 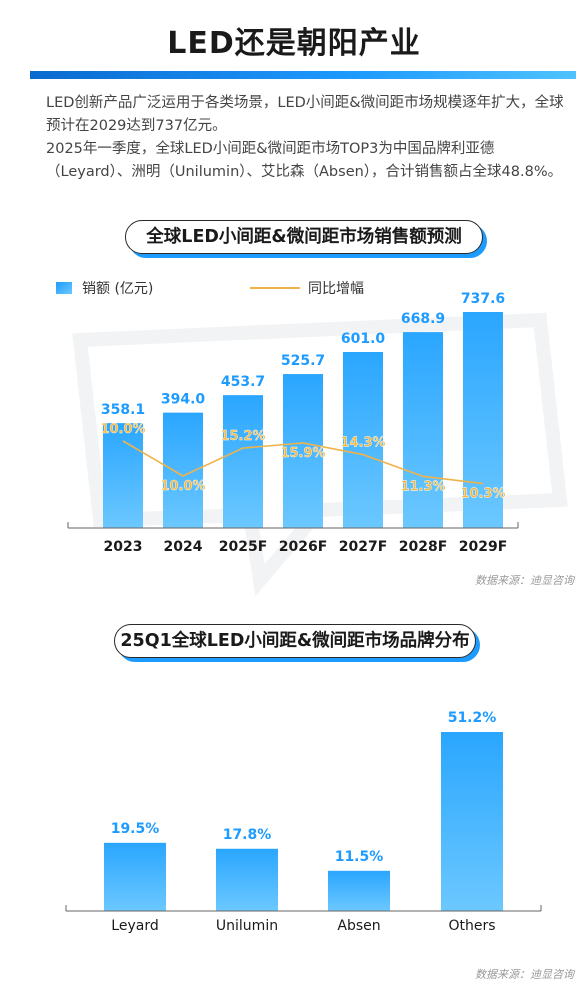 I want to click on bar-value-label: 51.2%, so click(x=472, y=718).